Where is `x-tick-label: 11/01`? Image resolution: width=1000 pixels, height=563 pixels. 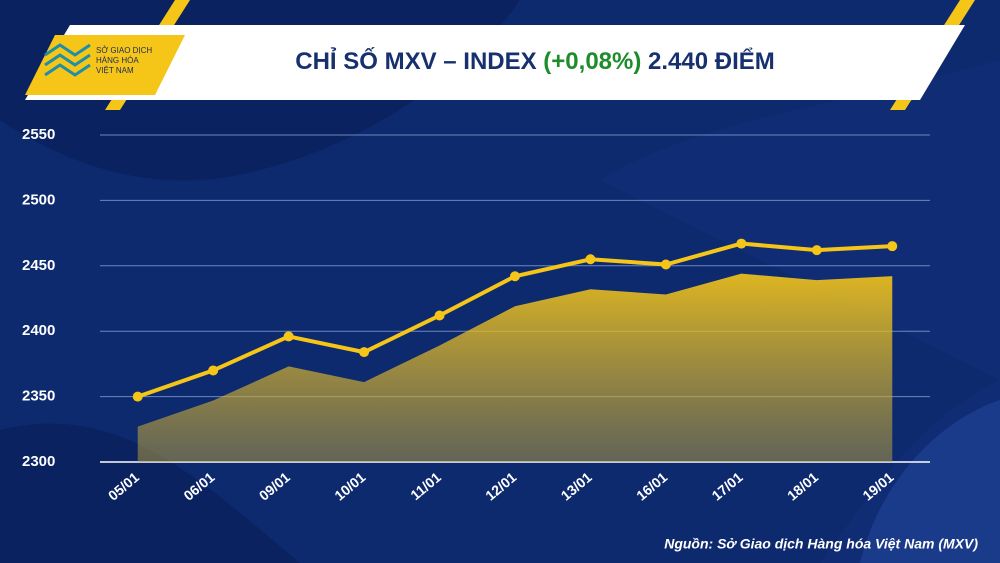 x-tick-label: 11/01 is located at coordinates (425, 486).